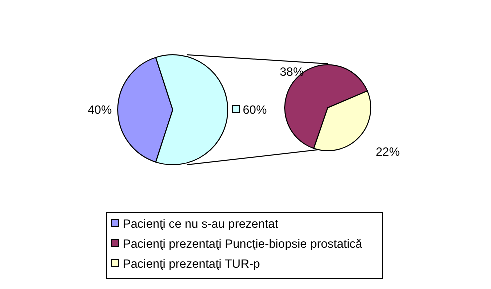  What do you see at coordinates (243, 244) in the screenshot?
I see `legend-label: Pacienţi prezentaţi Puncţie-biopsie prostatică` at bounding box center [243, 244].